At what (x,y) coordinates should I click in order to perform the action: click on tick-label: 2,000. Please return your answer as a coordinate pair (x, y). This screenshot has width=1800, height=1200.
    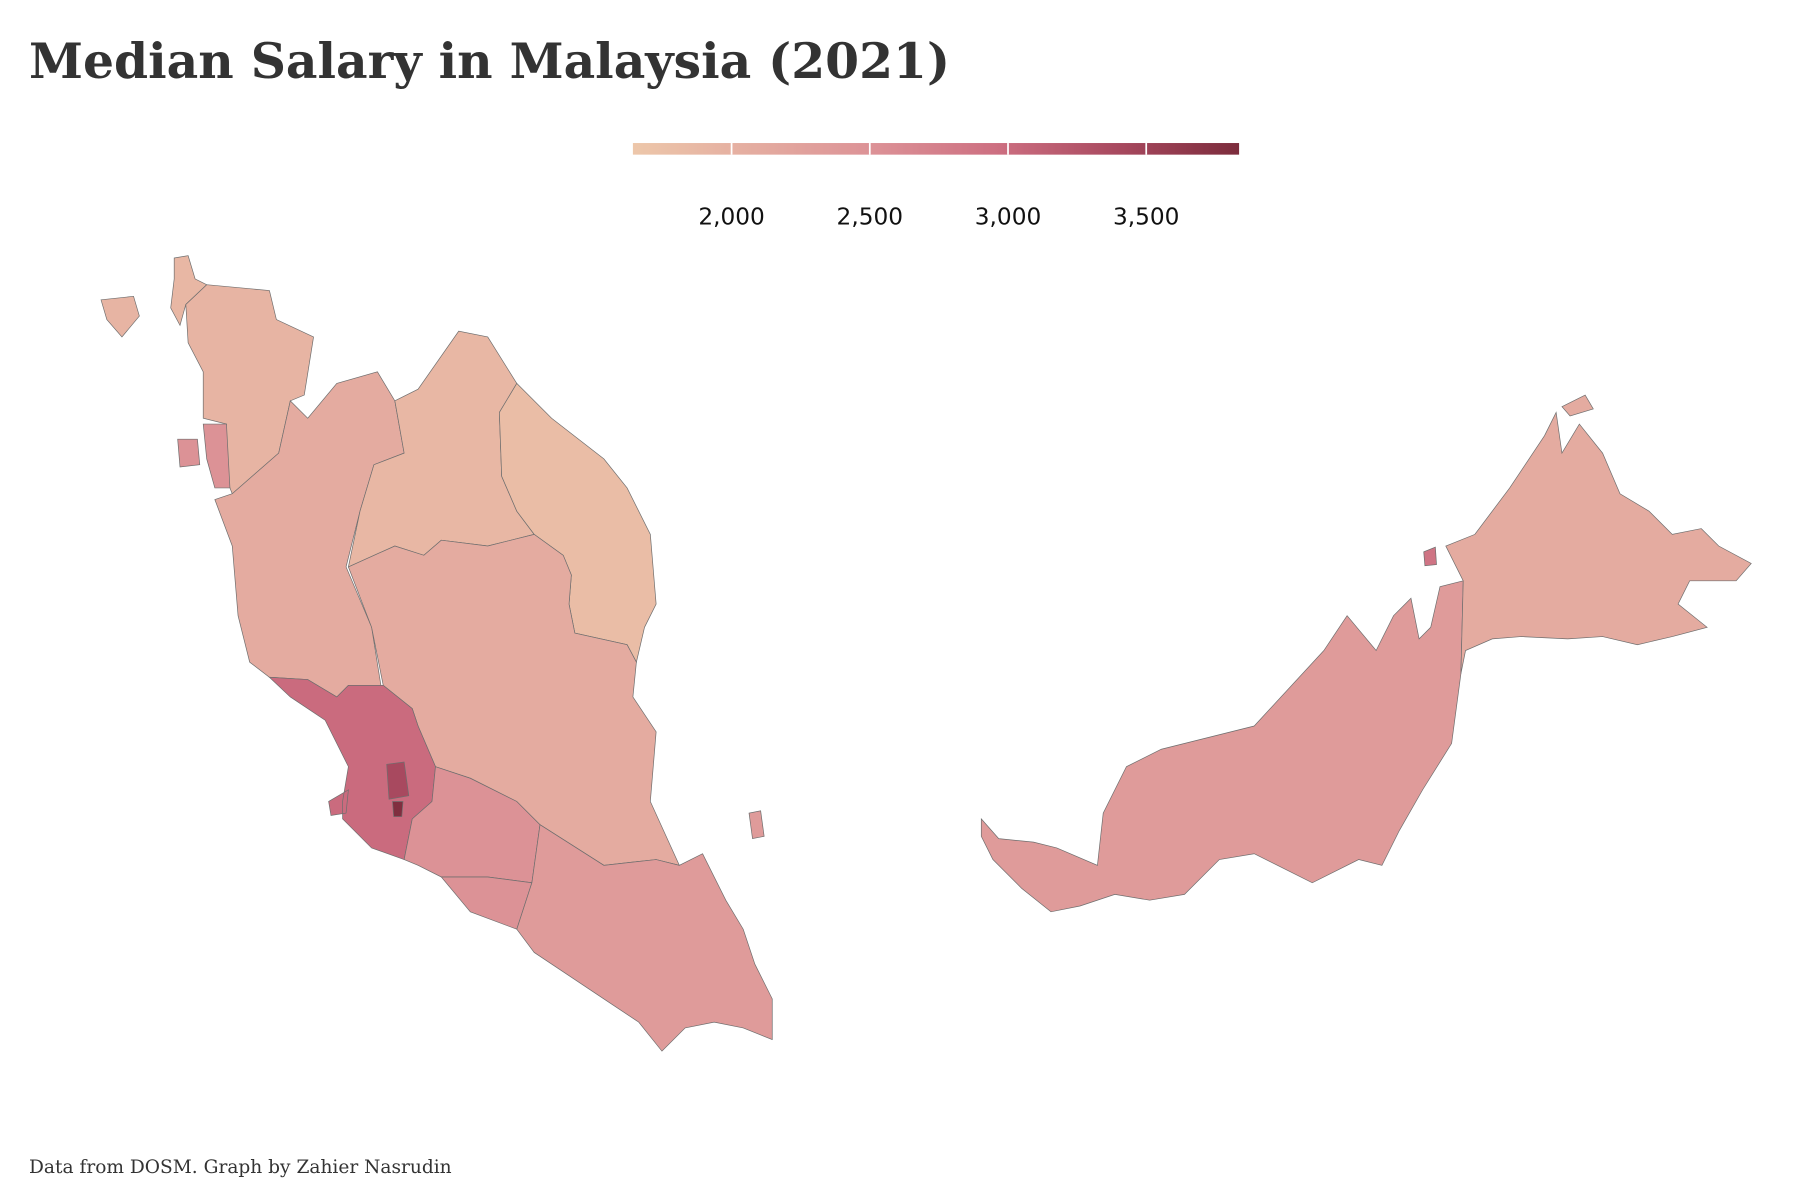
    Looking at the image, I should click on (731, 216).